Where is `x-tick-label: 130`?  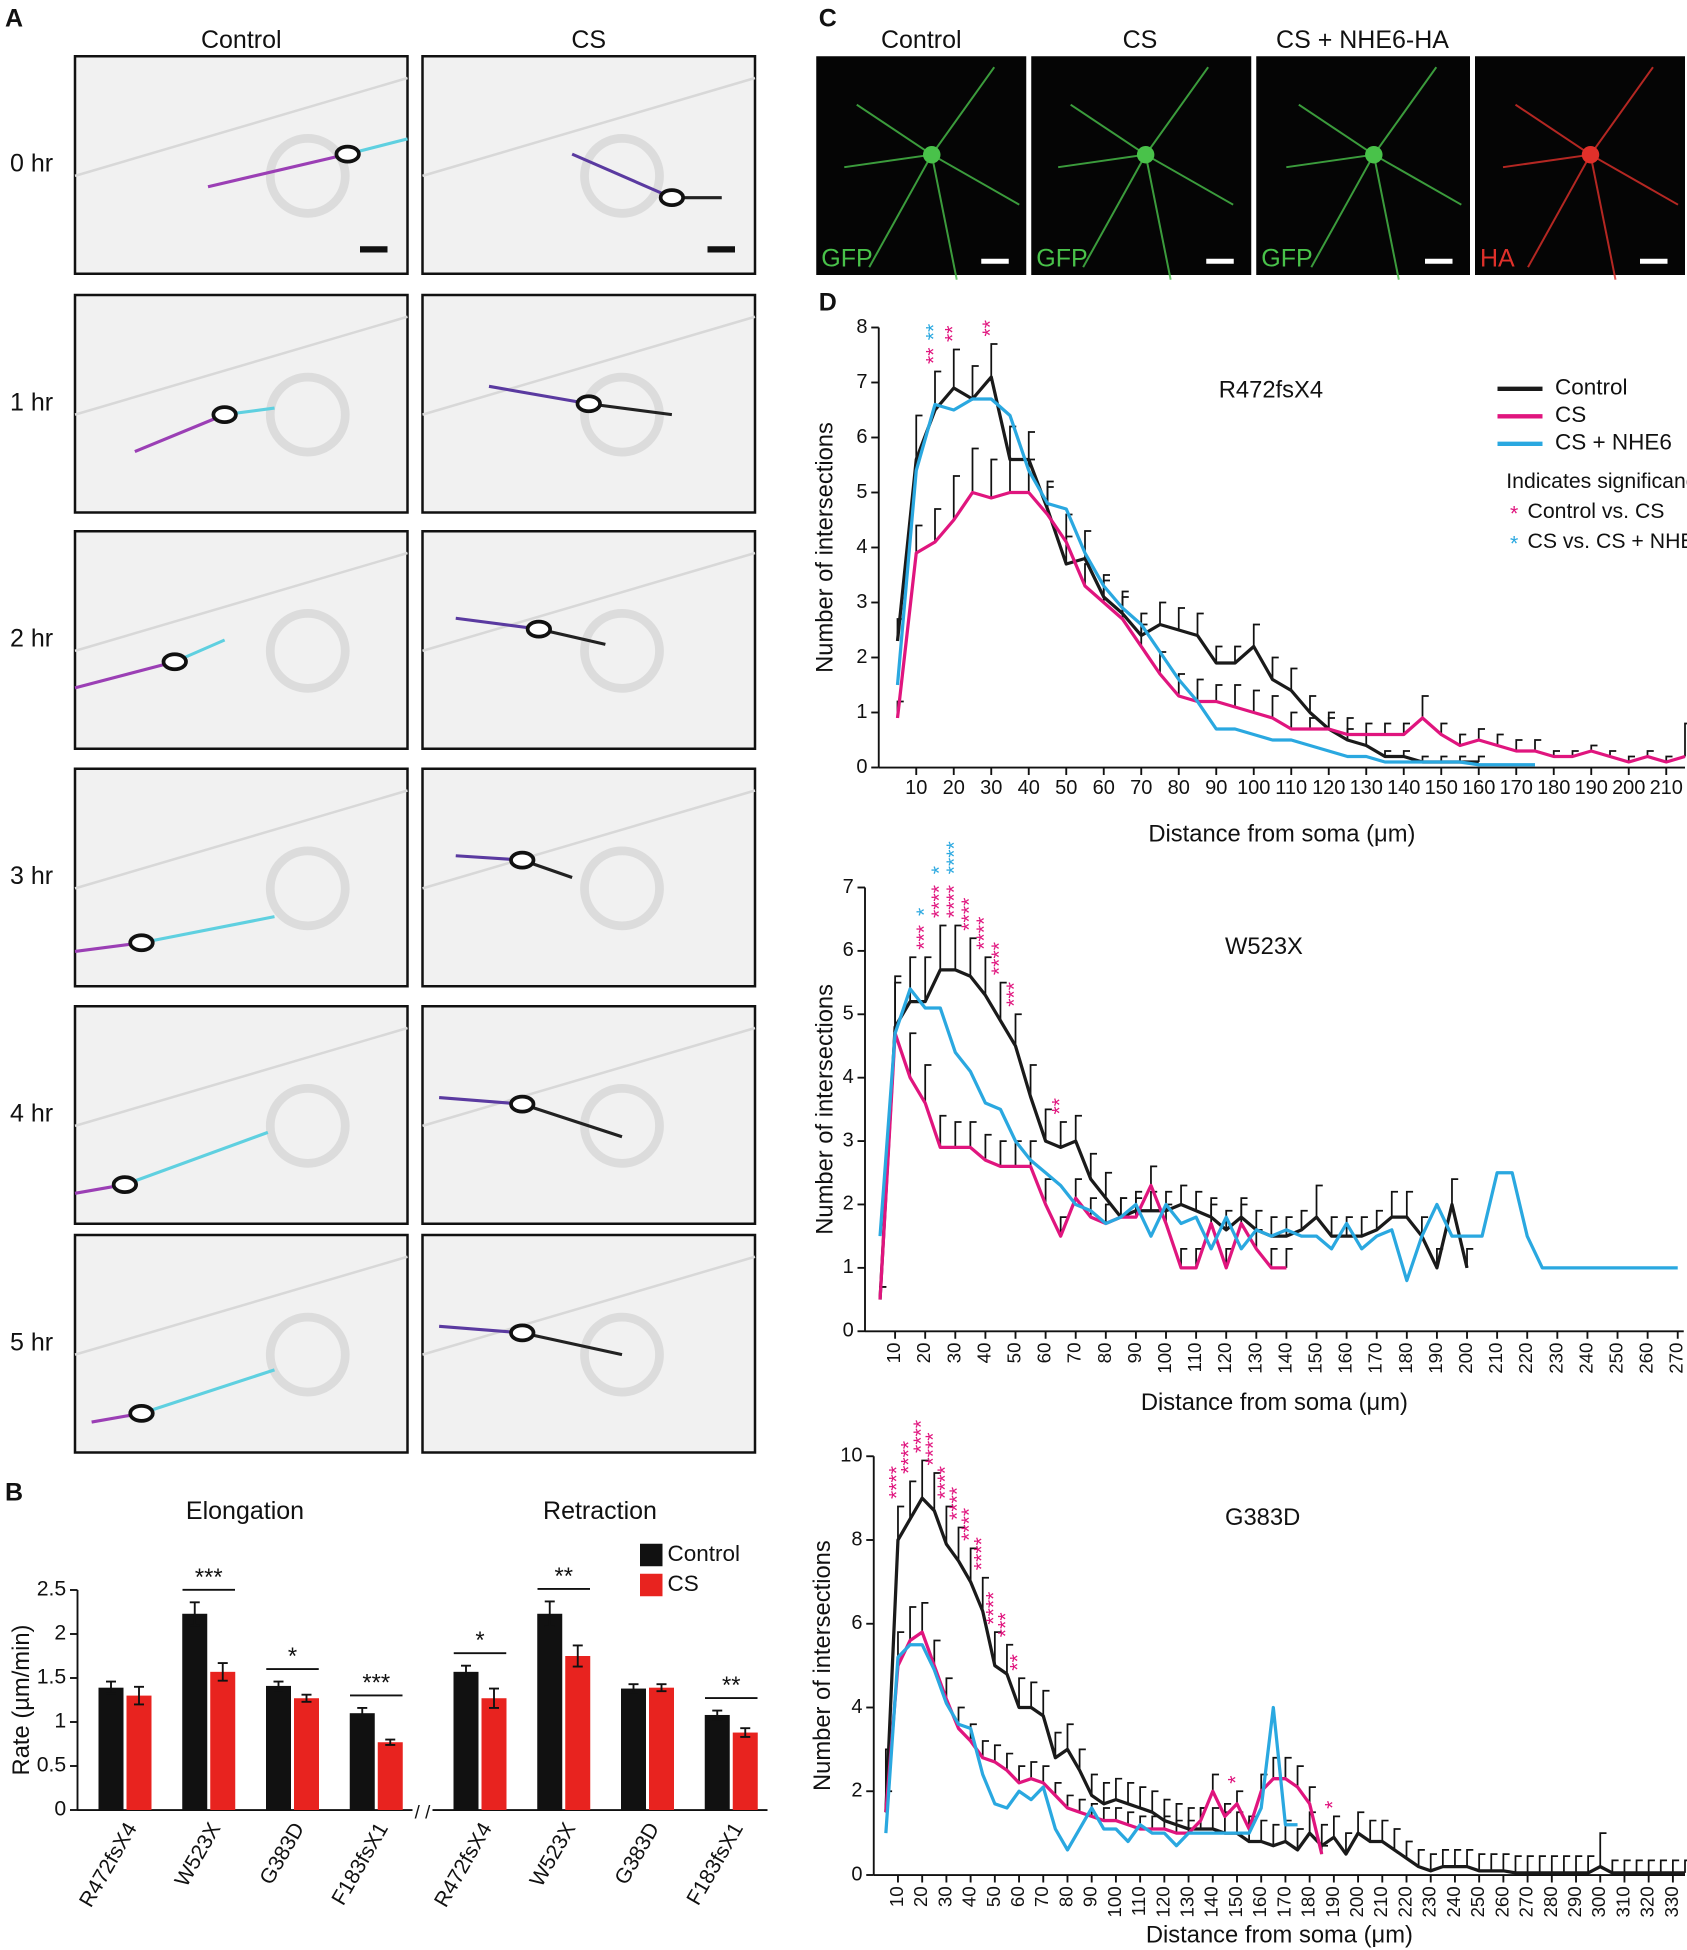 x-tick-label: 130 is located at coordinates (1366, 788).